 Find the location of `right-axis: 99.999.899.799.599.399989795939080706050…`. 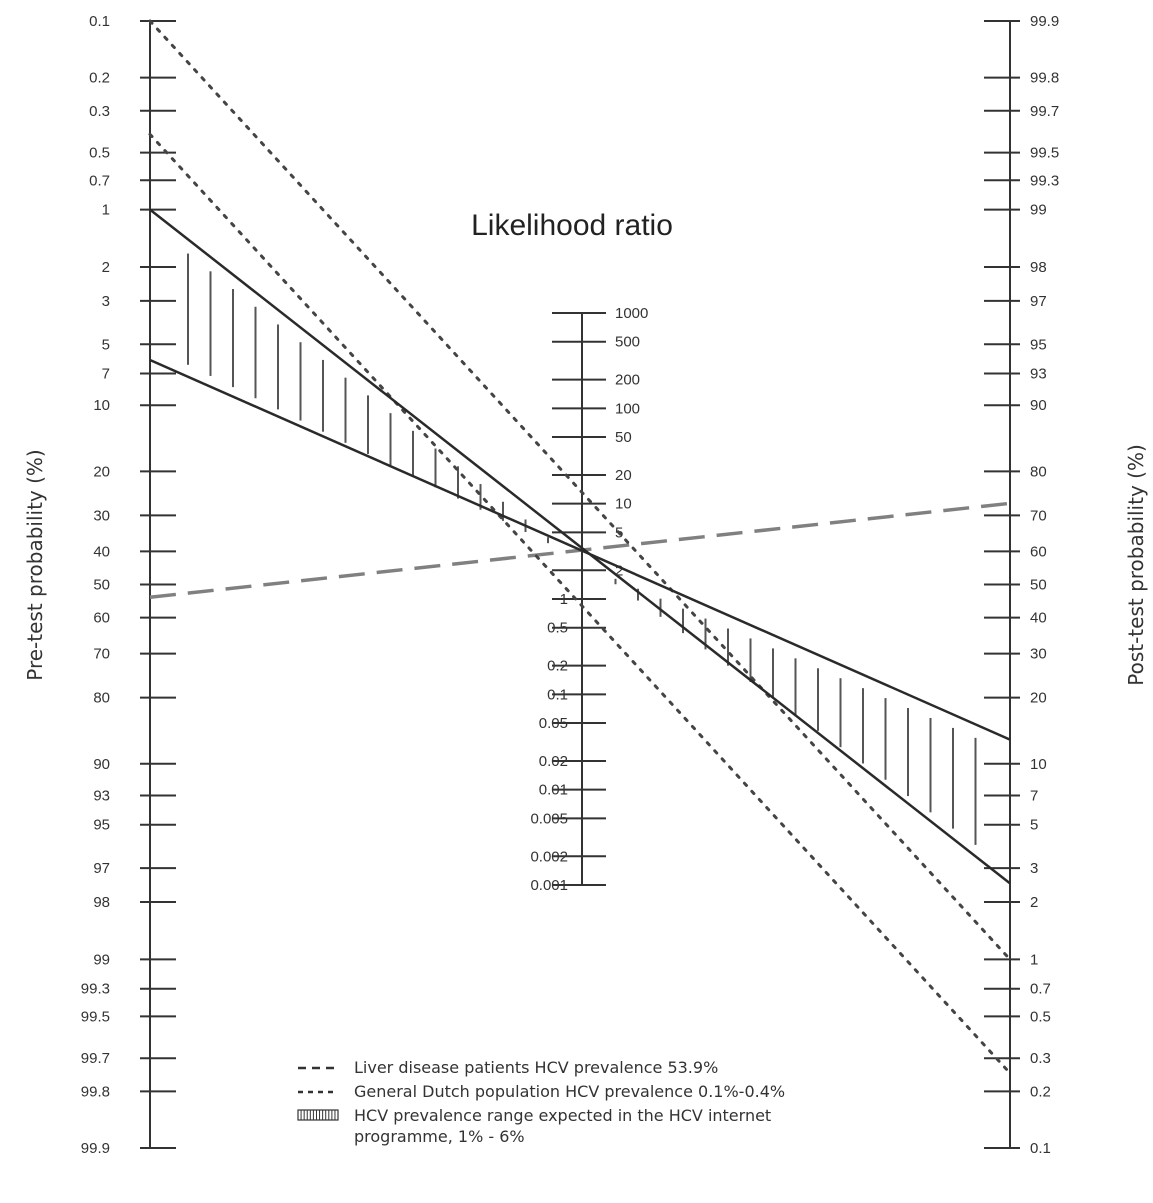

right-axis: 99.999.899.799.599.399989795939080706050… is located at coordinates (1021, 585).